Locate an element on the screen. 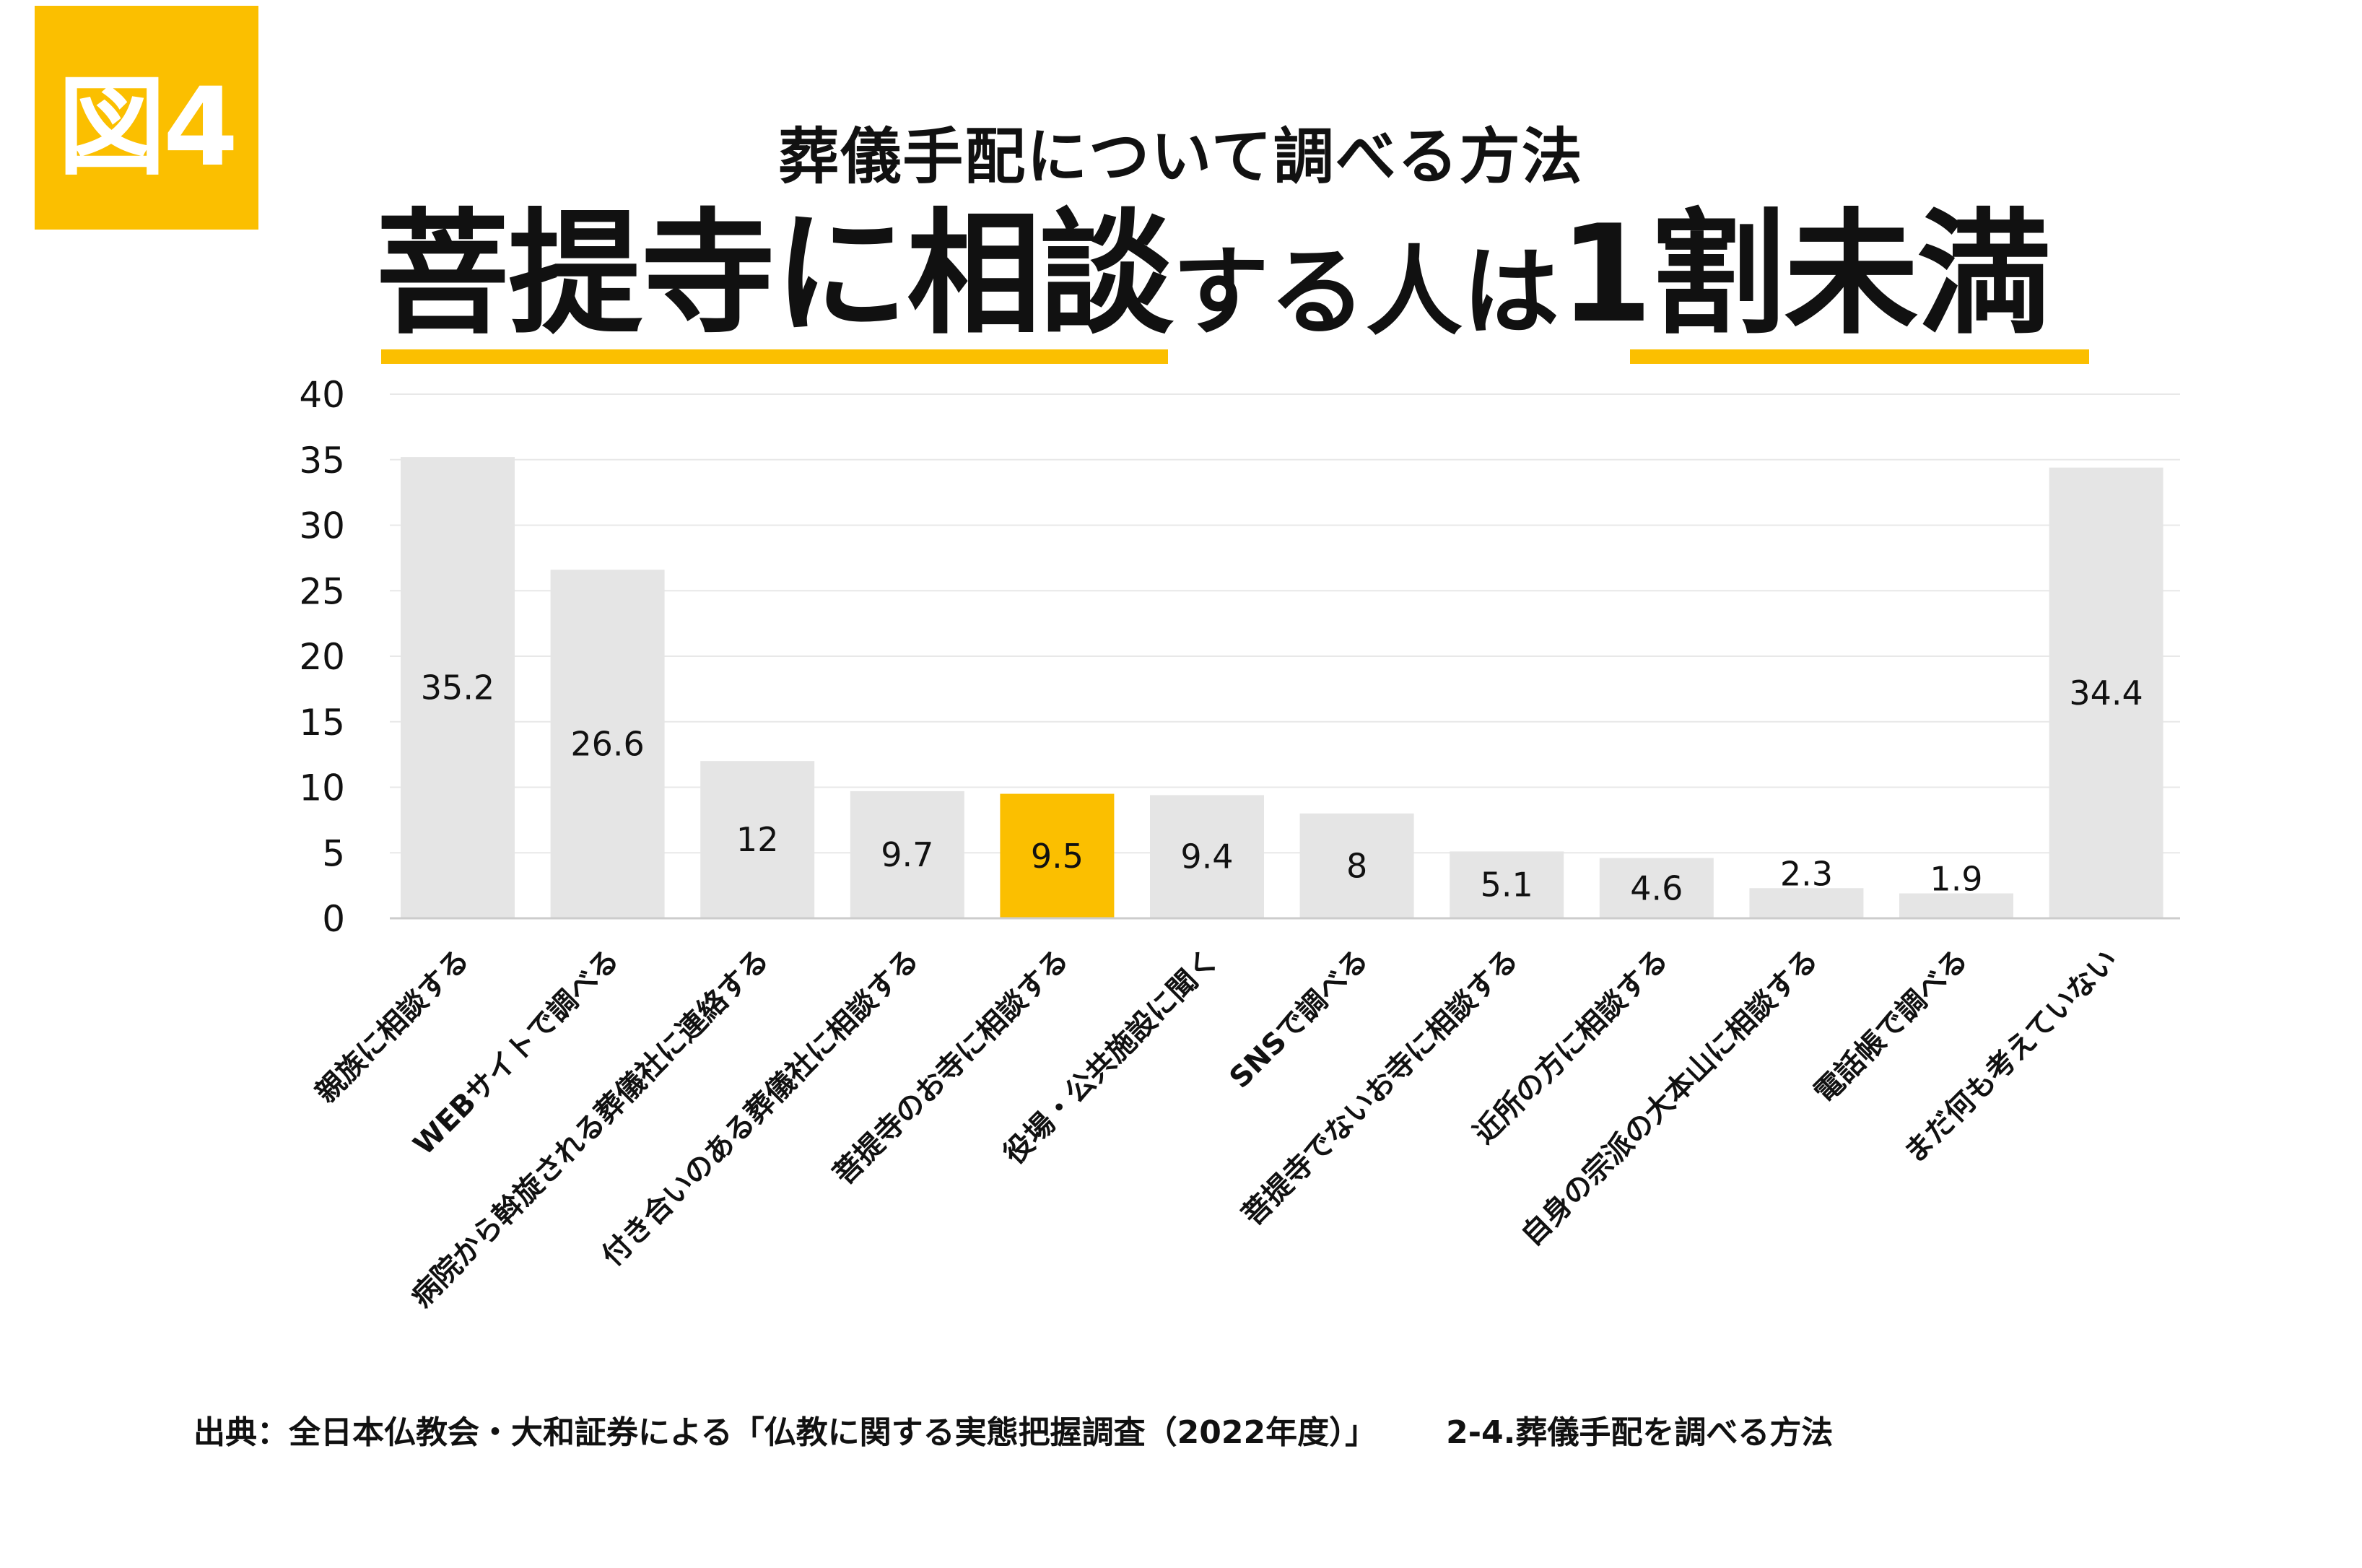 The height and width of the screenshot is (1568, 2362). x-tick-label: SNSで調べる is located at coordinates (1299, 1019).